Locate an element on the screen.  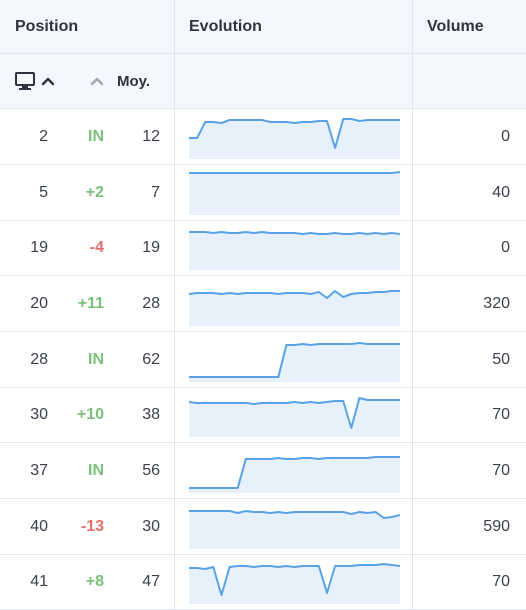
table-row: 37 IN 56 70 is located at coordinates (263, 471).